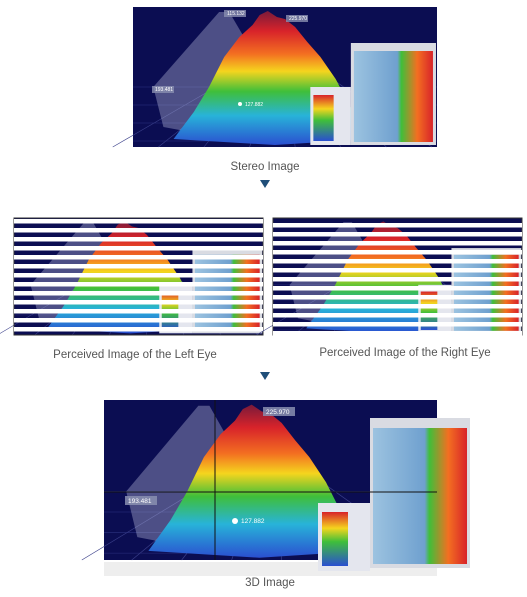 The width and height of the screenshot is (527, 597). I want to click on caption: Perceived Image of the Right Eye, so click(404, 353).